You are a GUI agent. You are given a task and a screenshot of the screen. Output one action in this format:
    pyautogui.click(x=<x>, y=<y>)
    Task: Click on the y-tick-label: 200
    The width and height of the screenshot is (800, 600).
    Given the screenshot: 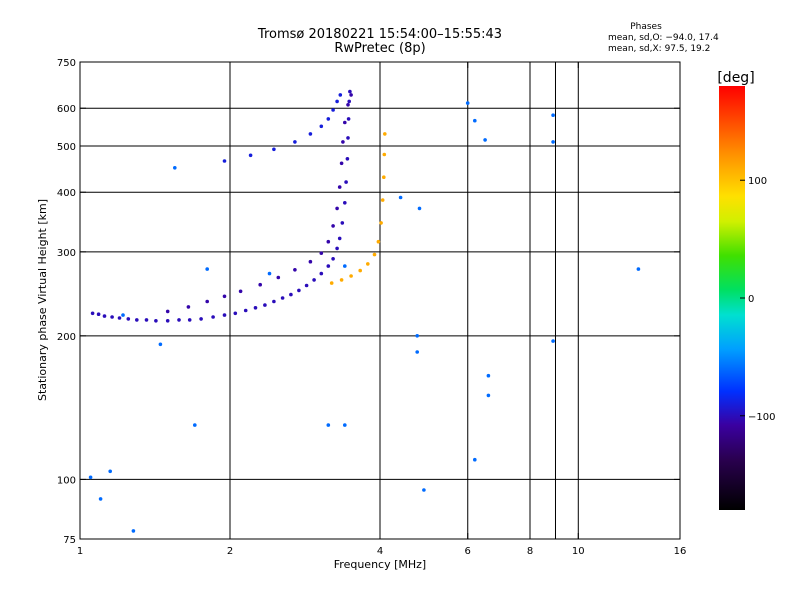 What is the action you would take?
    pyautogui.click(x=66, y=337)
    